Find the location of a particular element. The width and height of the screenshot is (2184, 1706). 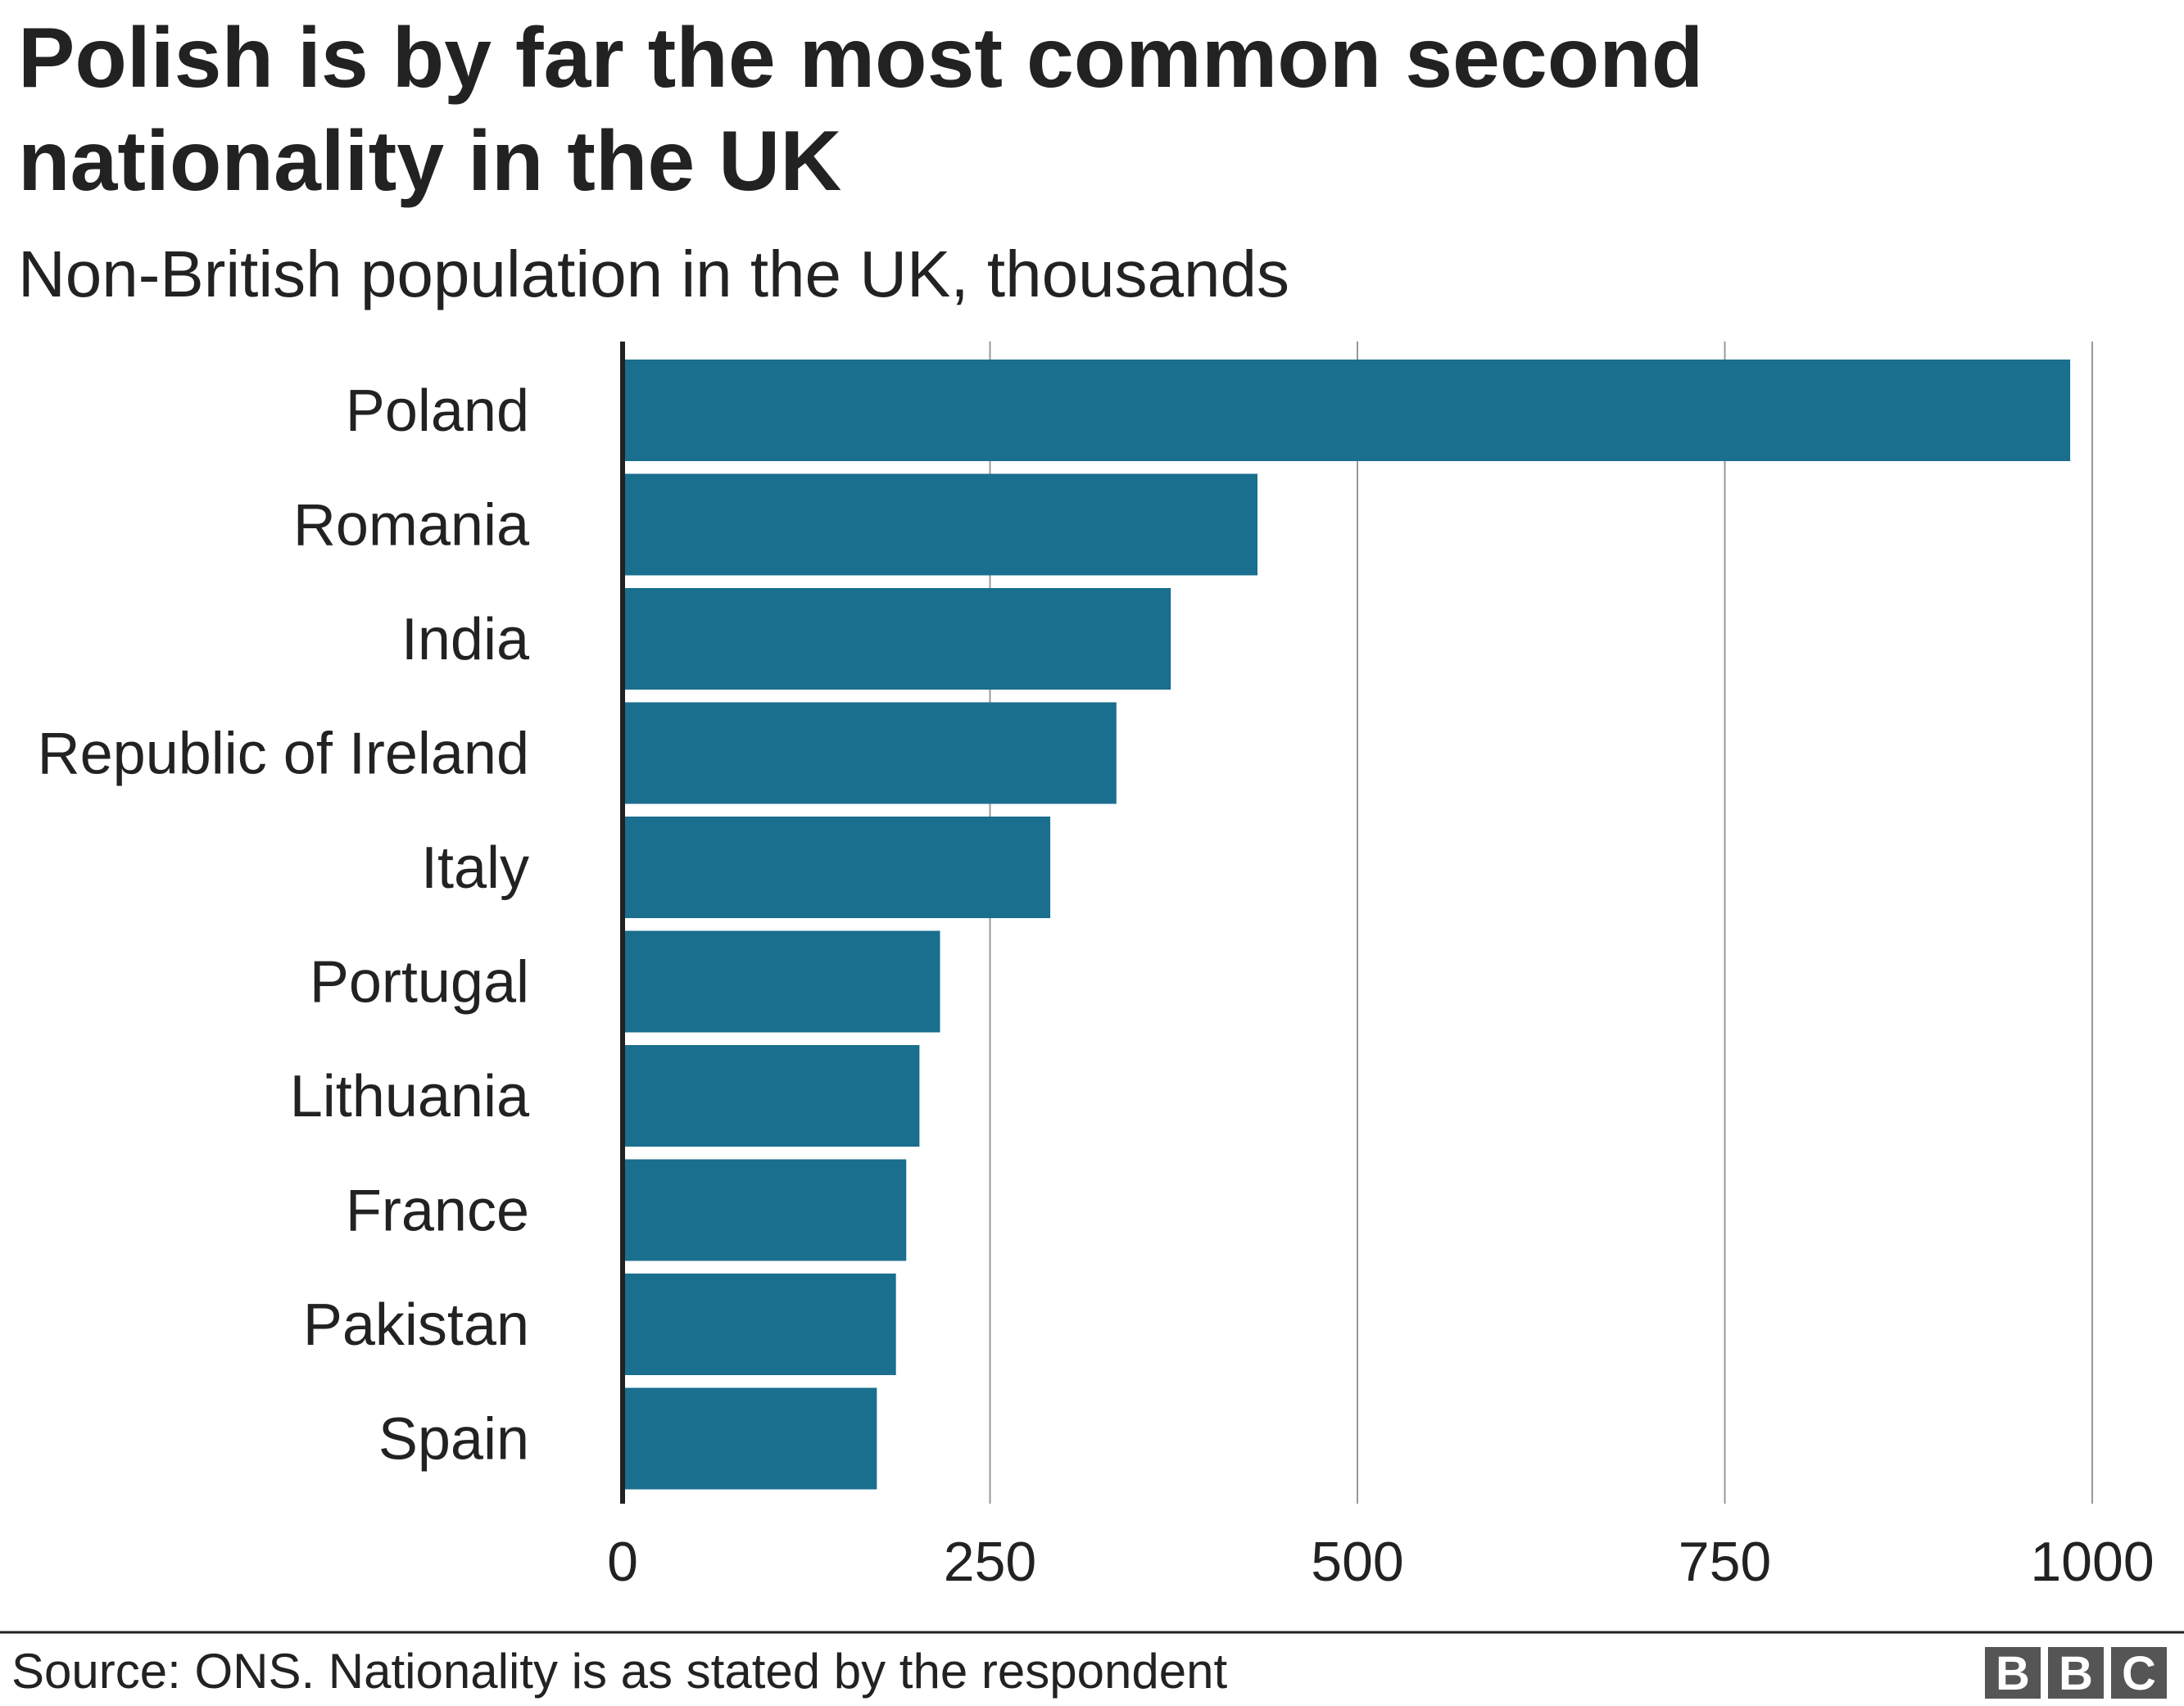

y-tick-label: Spain is located at coordinates (453, 1440).